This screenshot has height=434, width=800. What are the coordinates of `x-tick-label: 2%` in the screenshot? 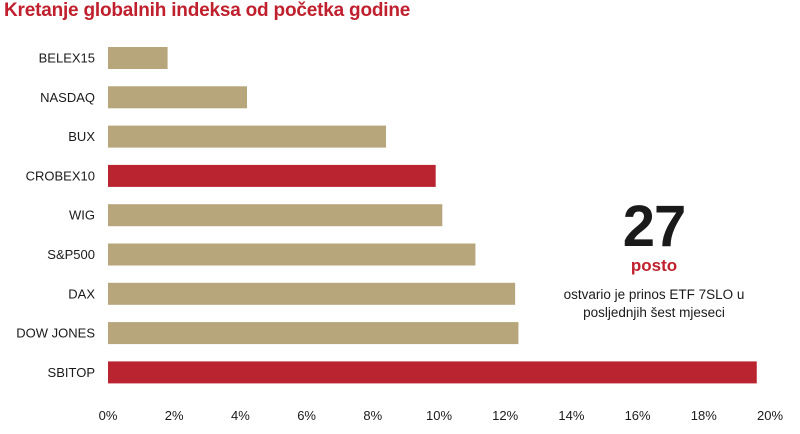 It's located at (174, 415).